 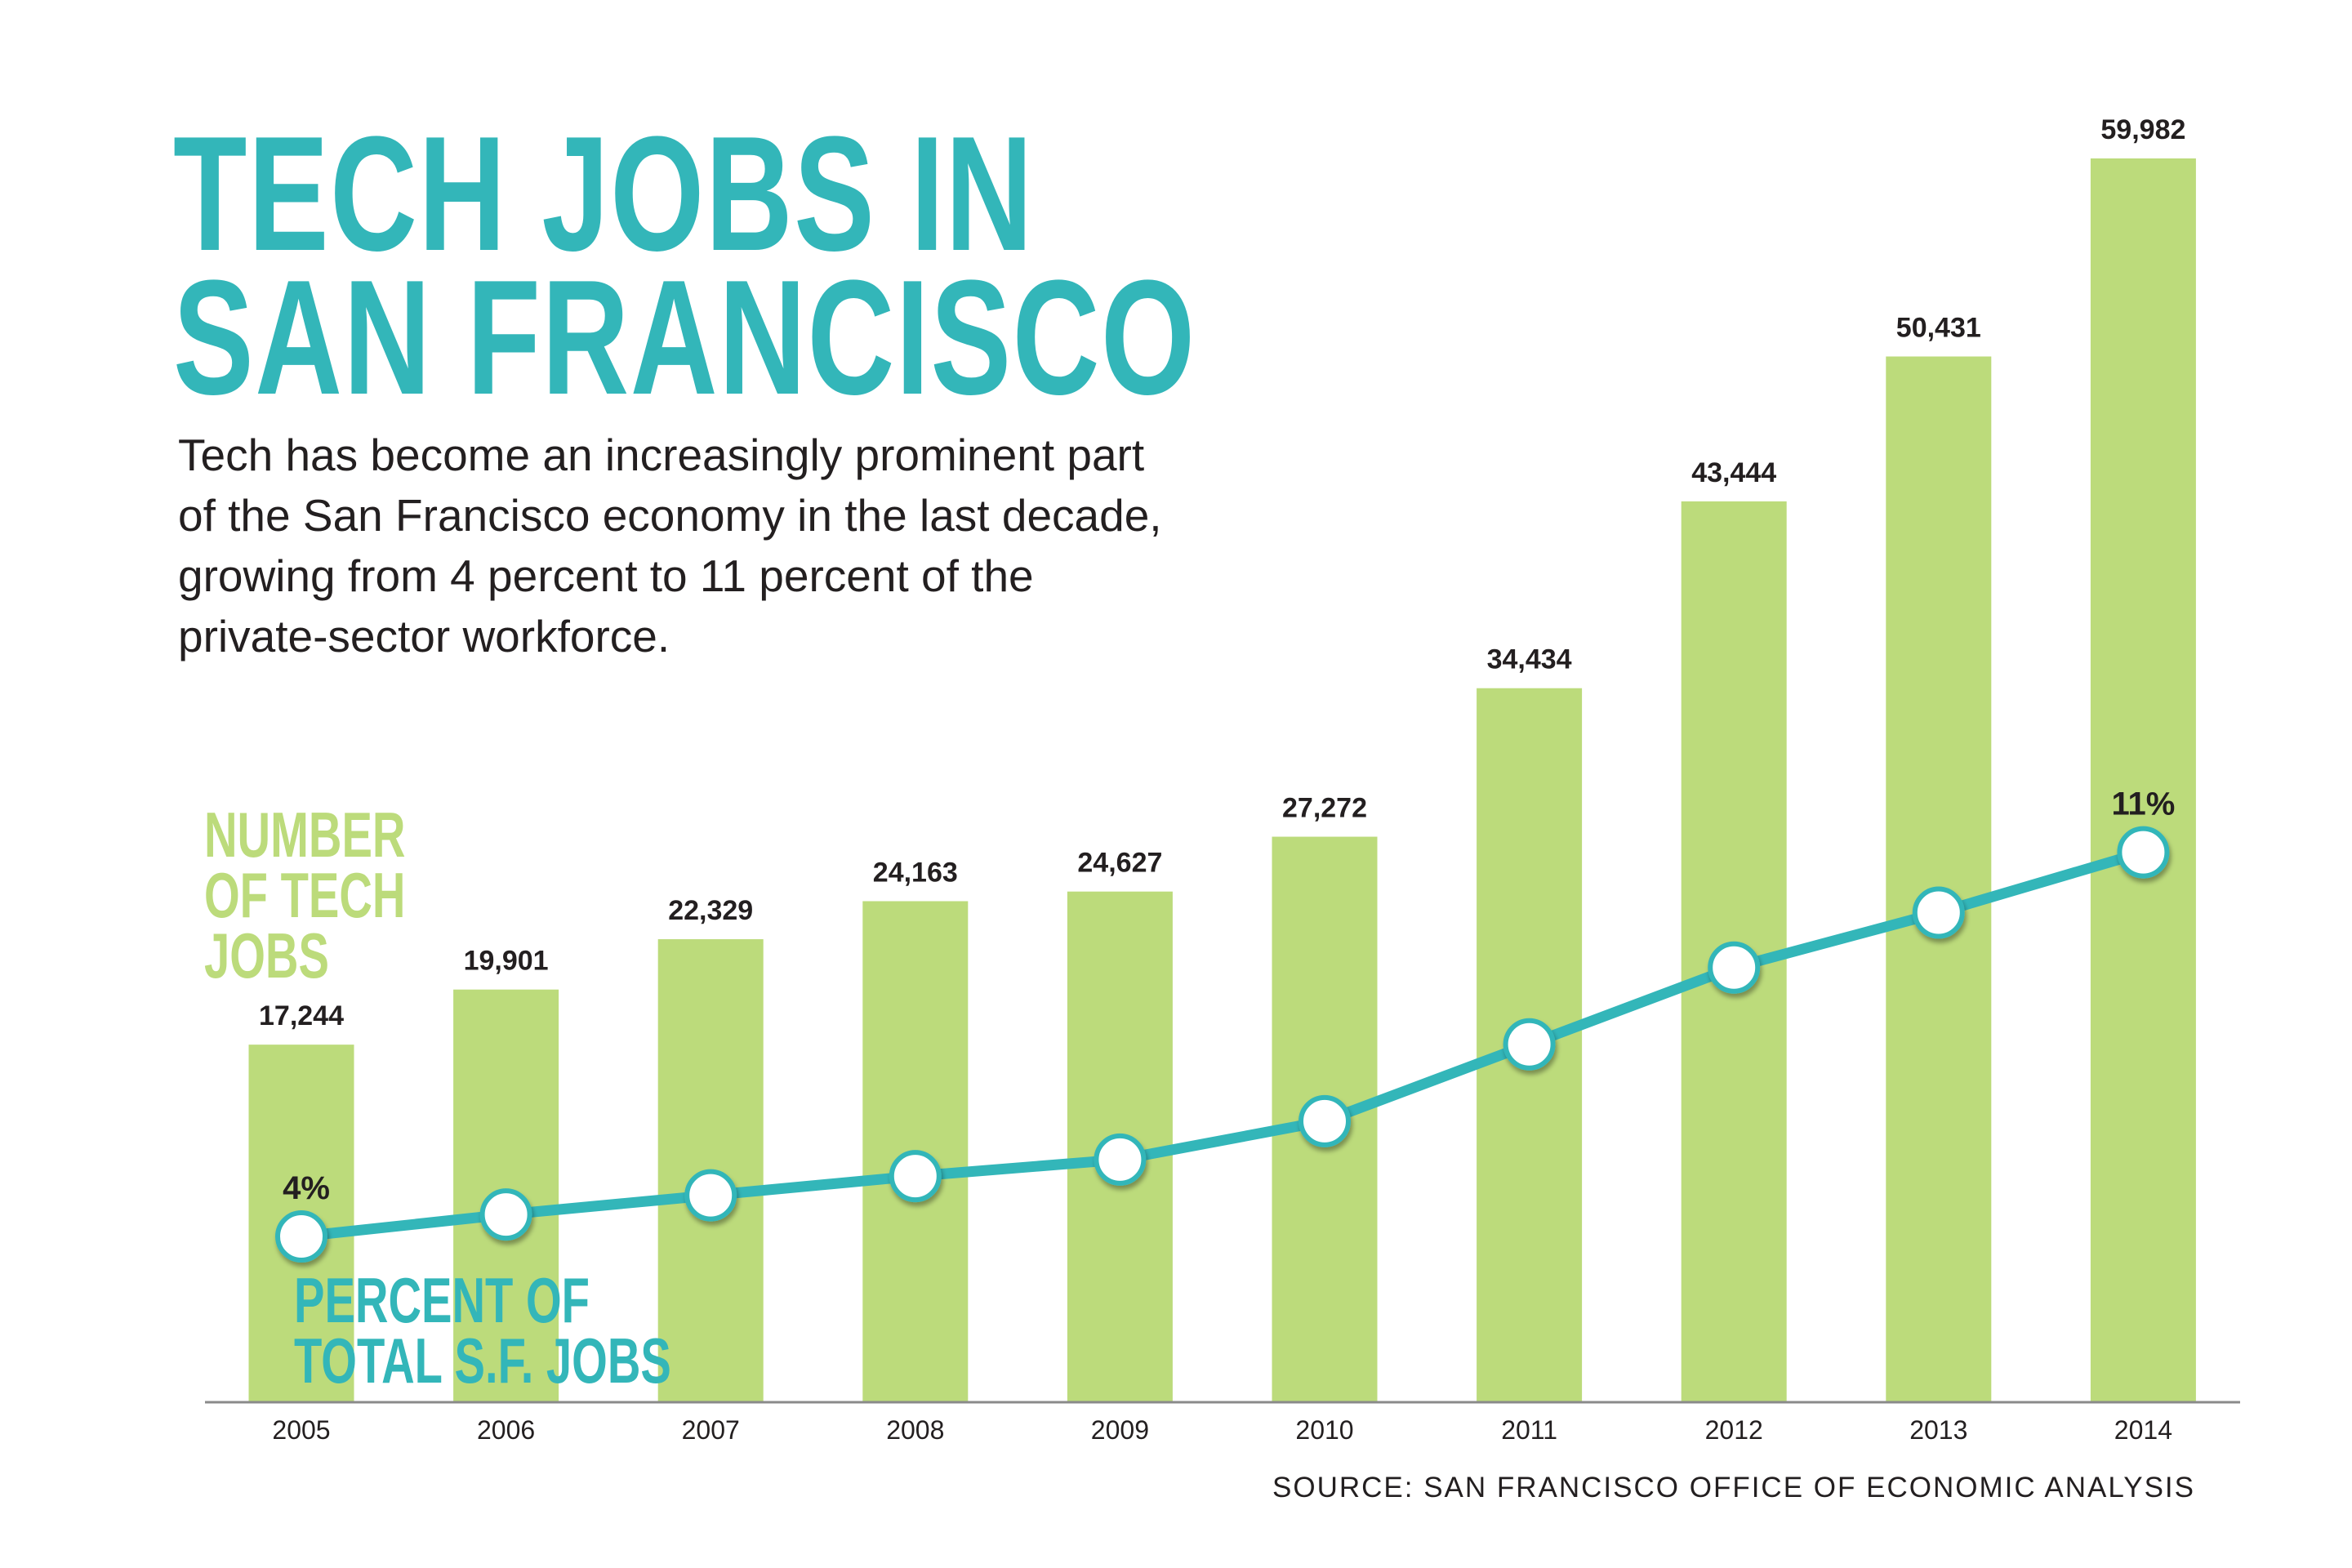 What do you see at coordinates (1938, 1430) in the screenshot?
I see `x-tick-label: 2013` at bounding box center [1938, 1430].